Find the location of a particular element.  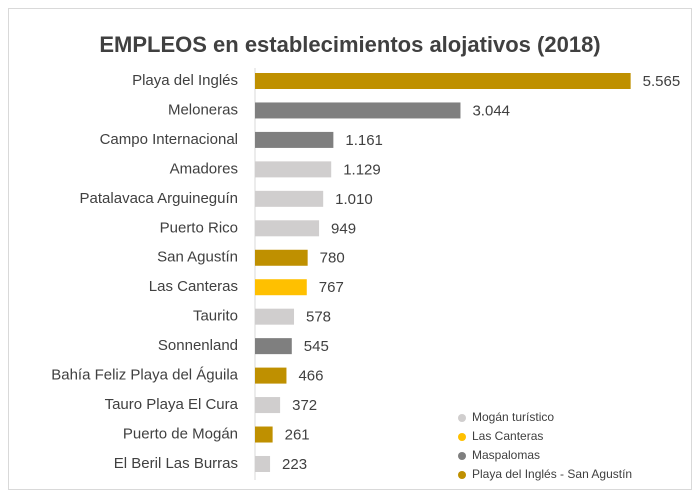

value-label: 578 is located at coordinates (318, 317).